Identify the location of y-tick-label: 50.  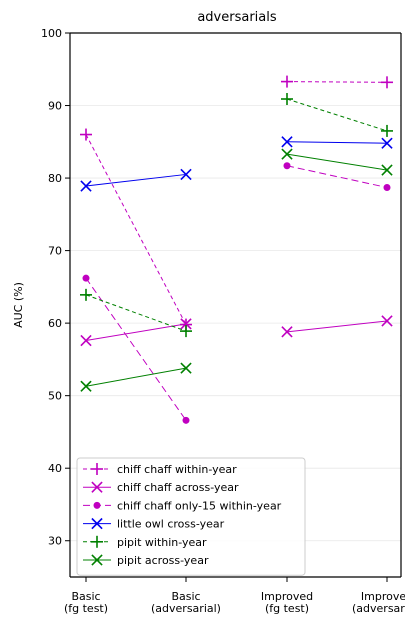
(55, 396).